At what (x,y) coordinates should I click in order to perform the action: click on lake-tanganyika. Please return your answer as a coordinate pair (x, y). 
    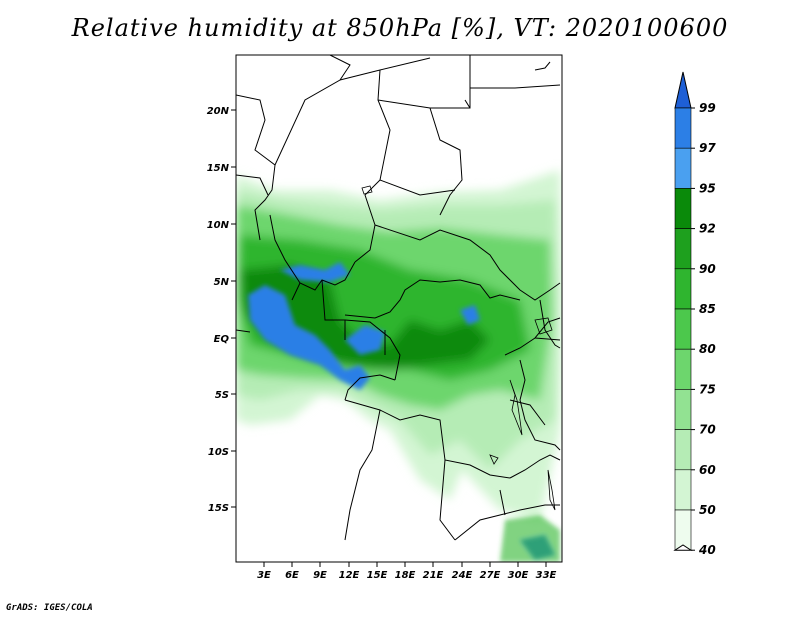
    Looking at the image, I should click on (516, 407).